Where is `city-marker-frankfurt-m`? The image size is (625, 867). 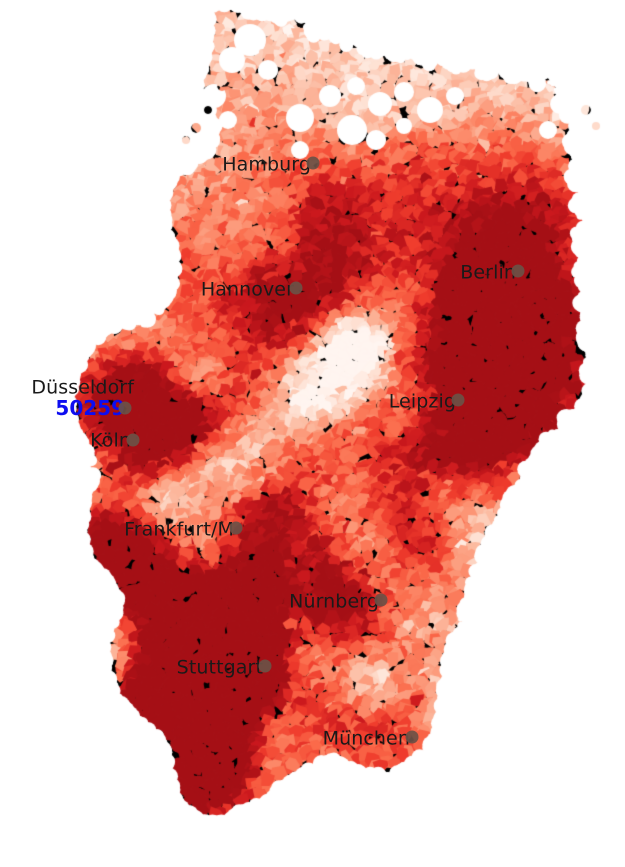 city-marker-frankfurt-m is located at coordinates (236, 528).